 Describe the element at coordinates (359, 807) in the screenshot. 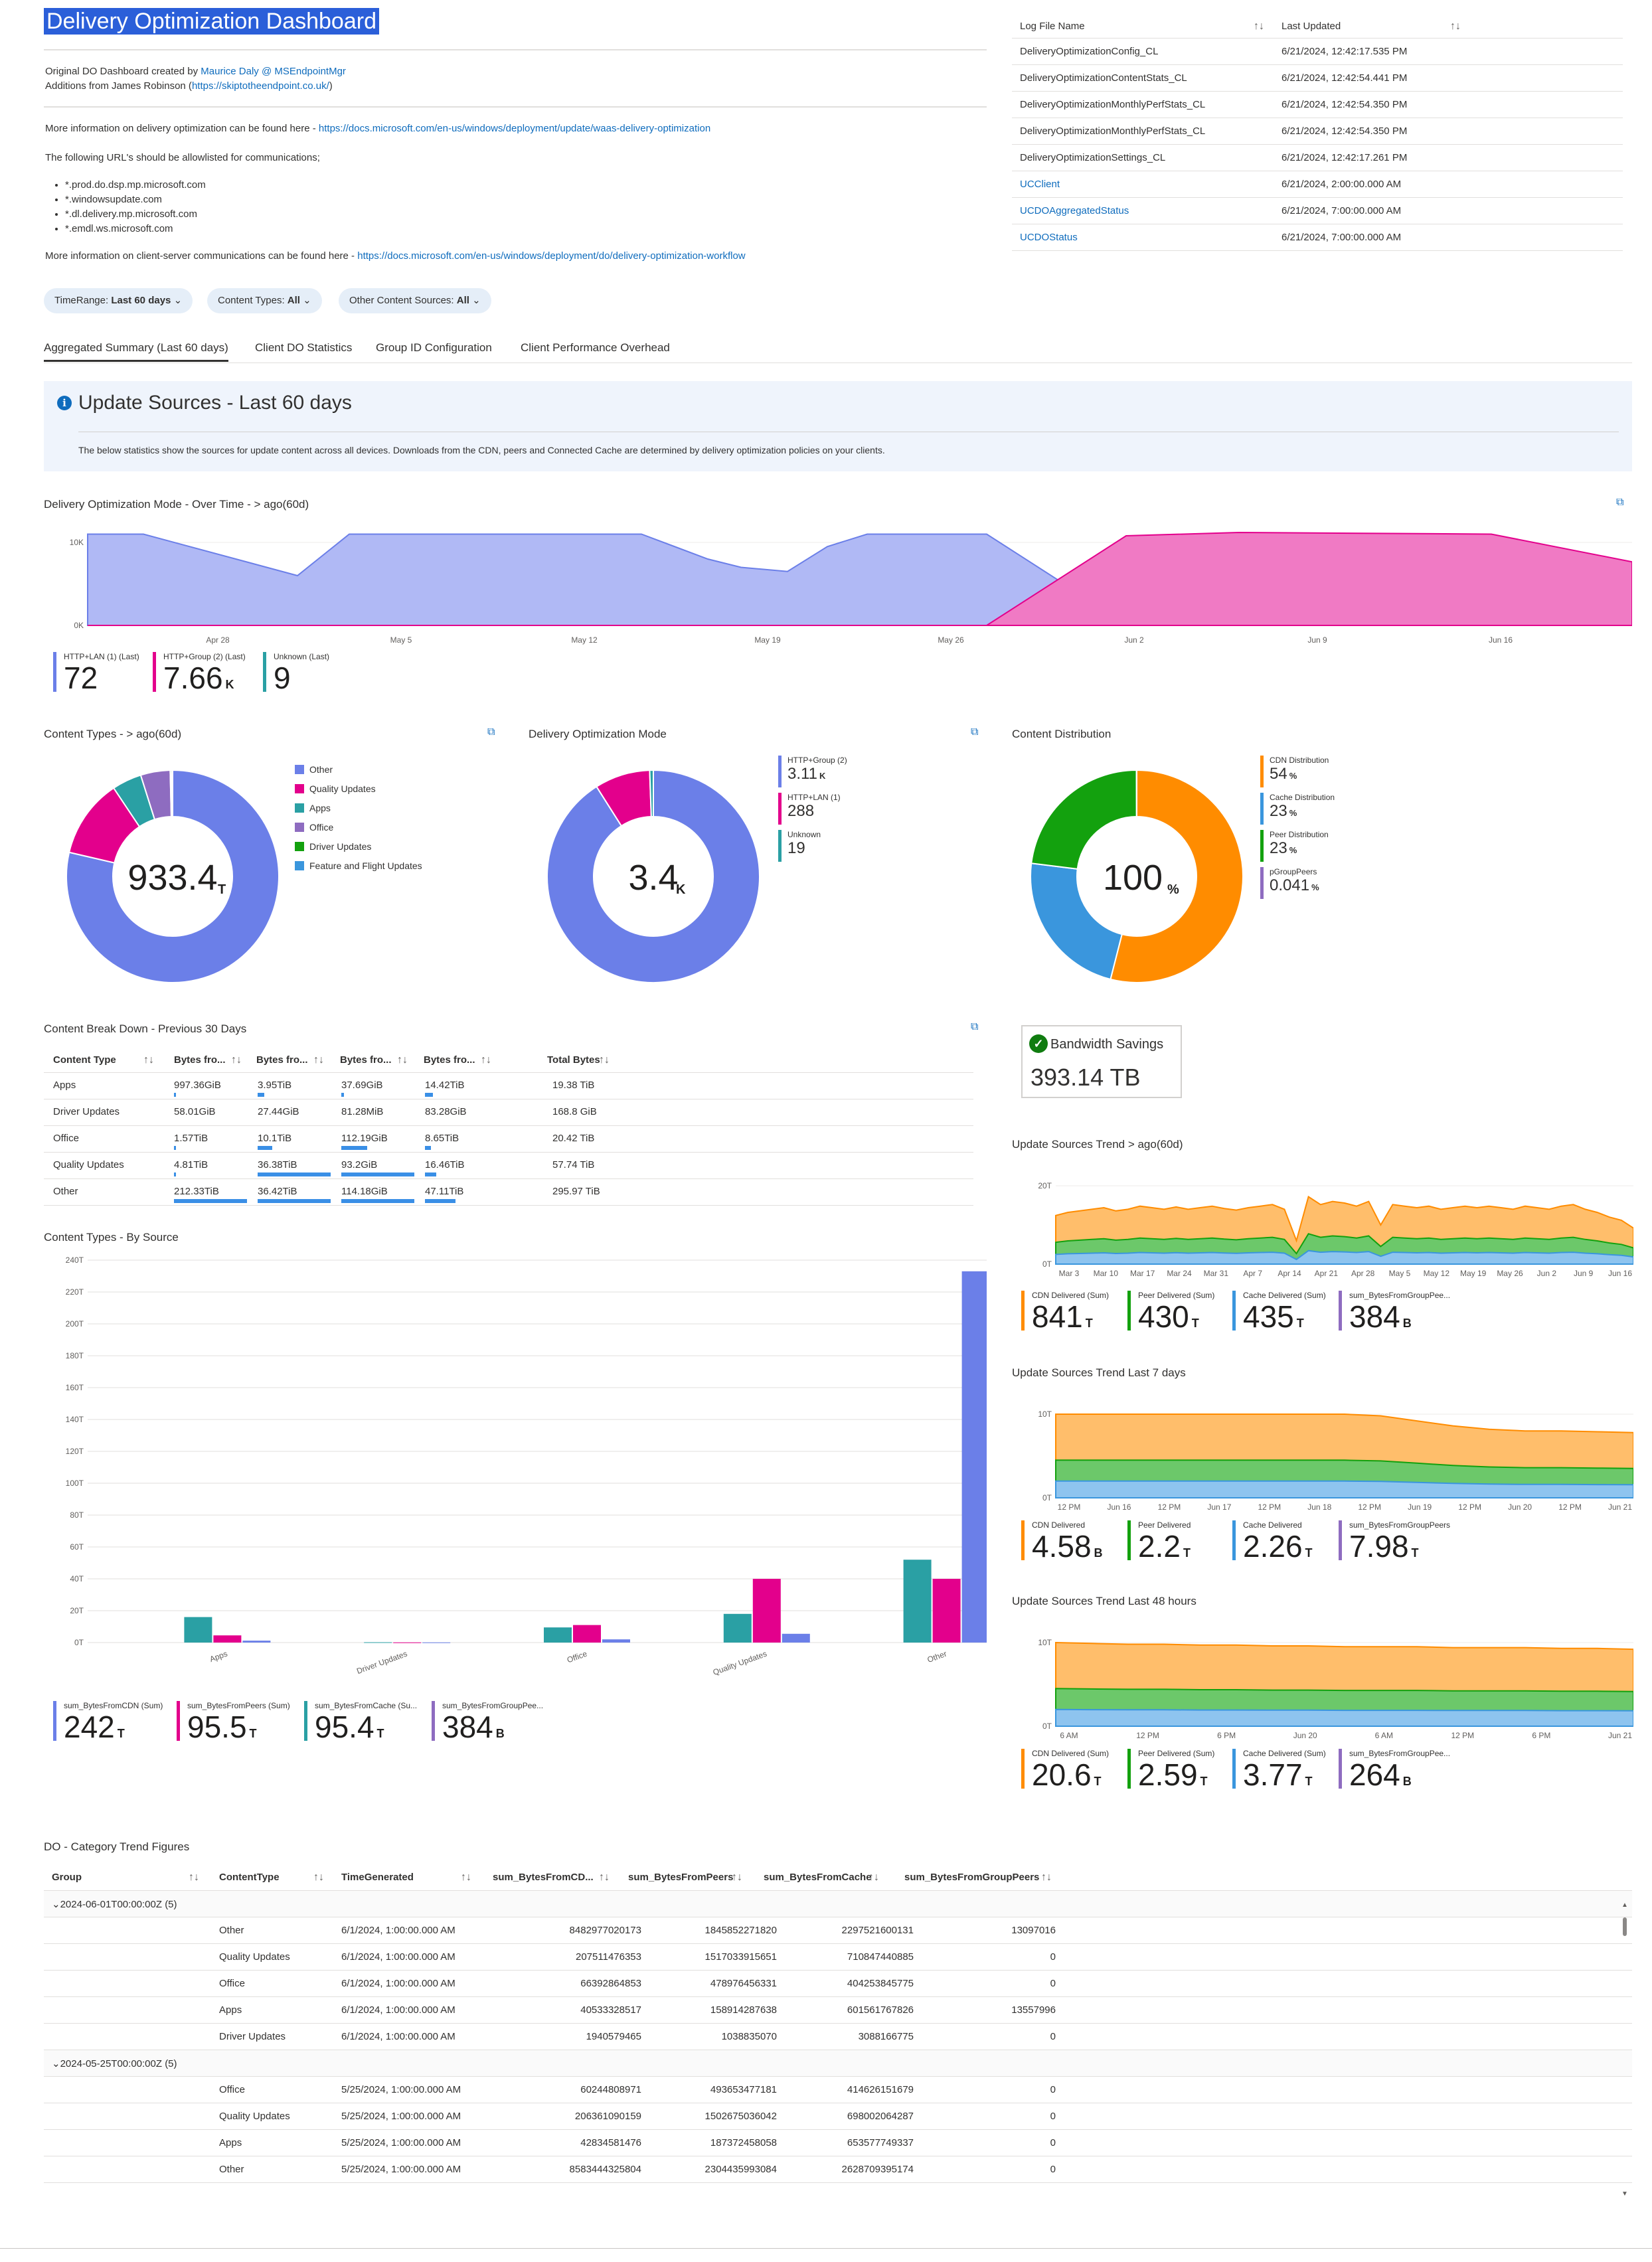

I see `legend-item: Apps` at that location.